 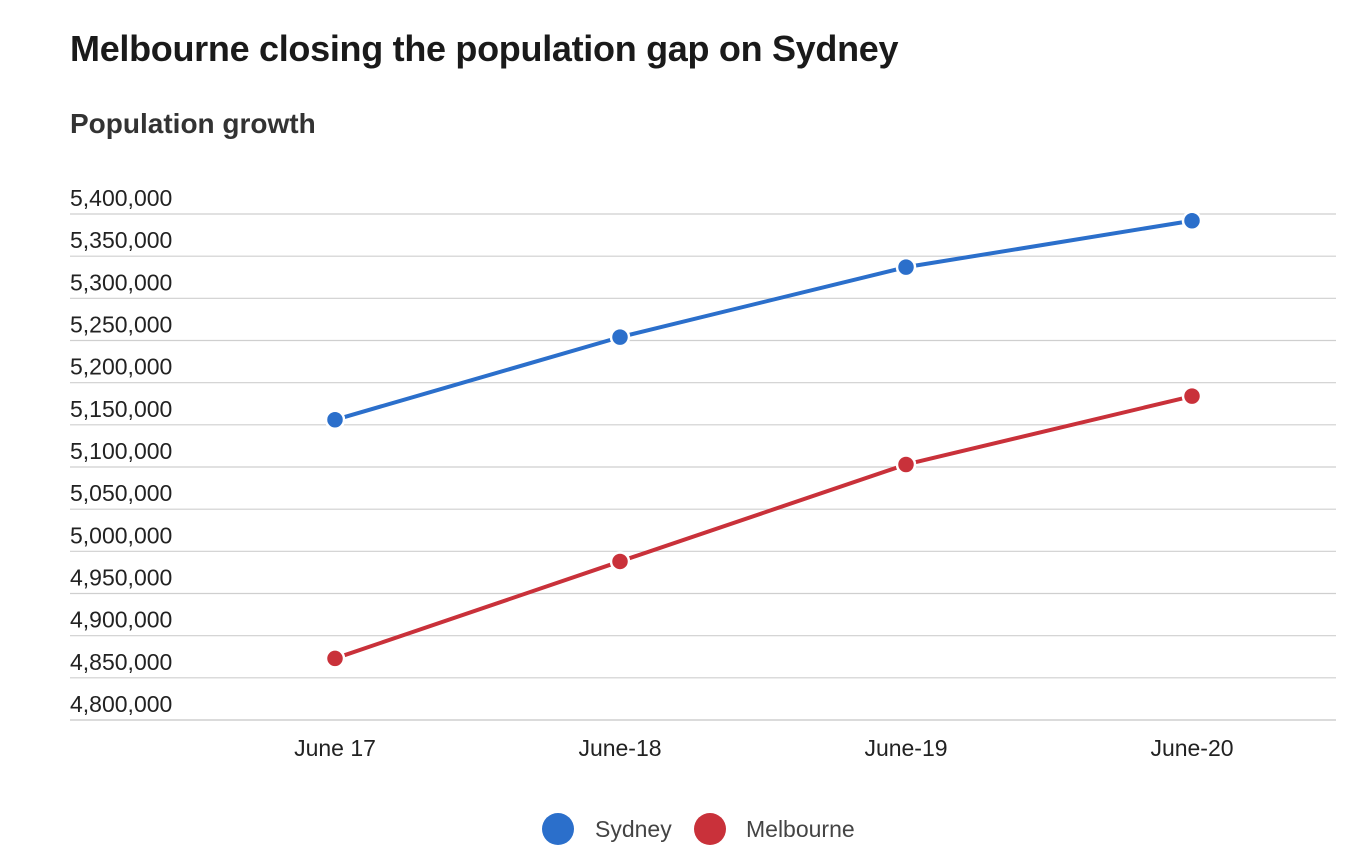 I want to click on legend: Sydney Melbourne, so click(x=698, y=829).